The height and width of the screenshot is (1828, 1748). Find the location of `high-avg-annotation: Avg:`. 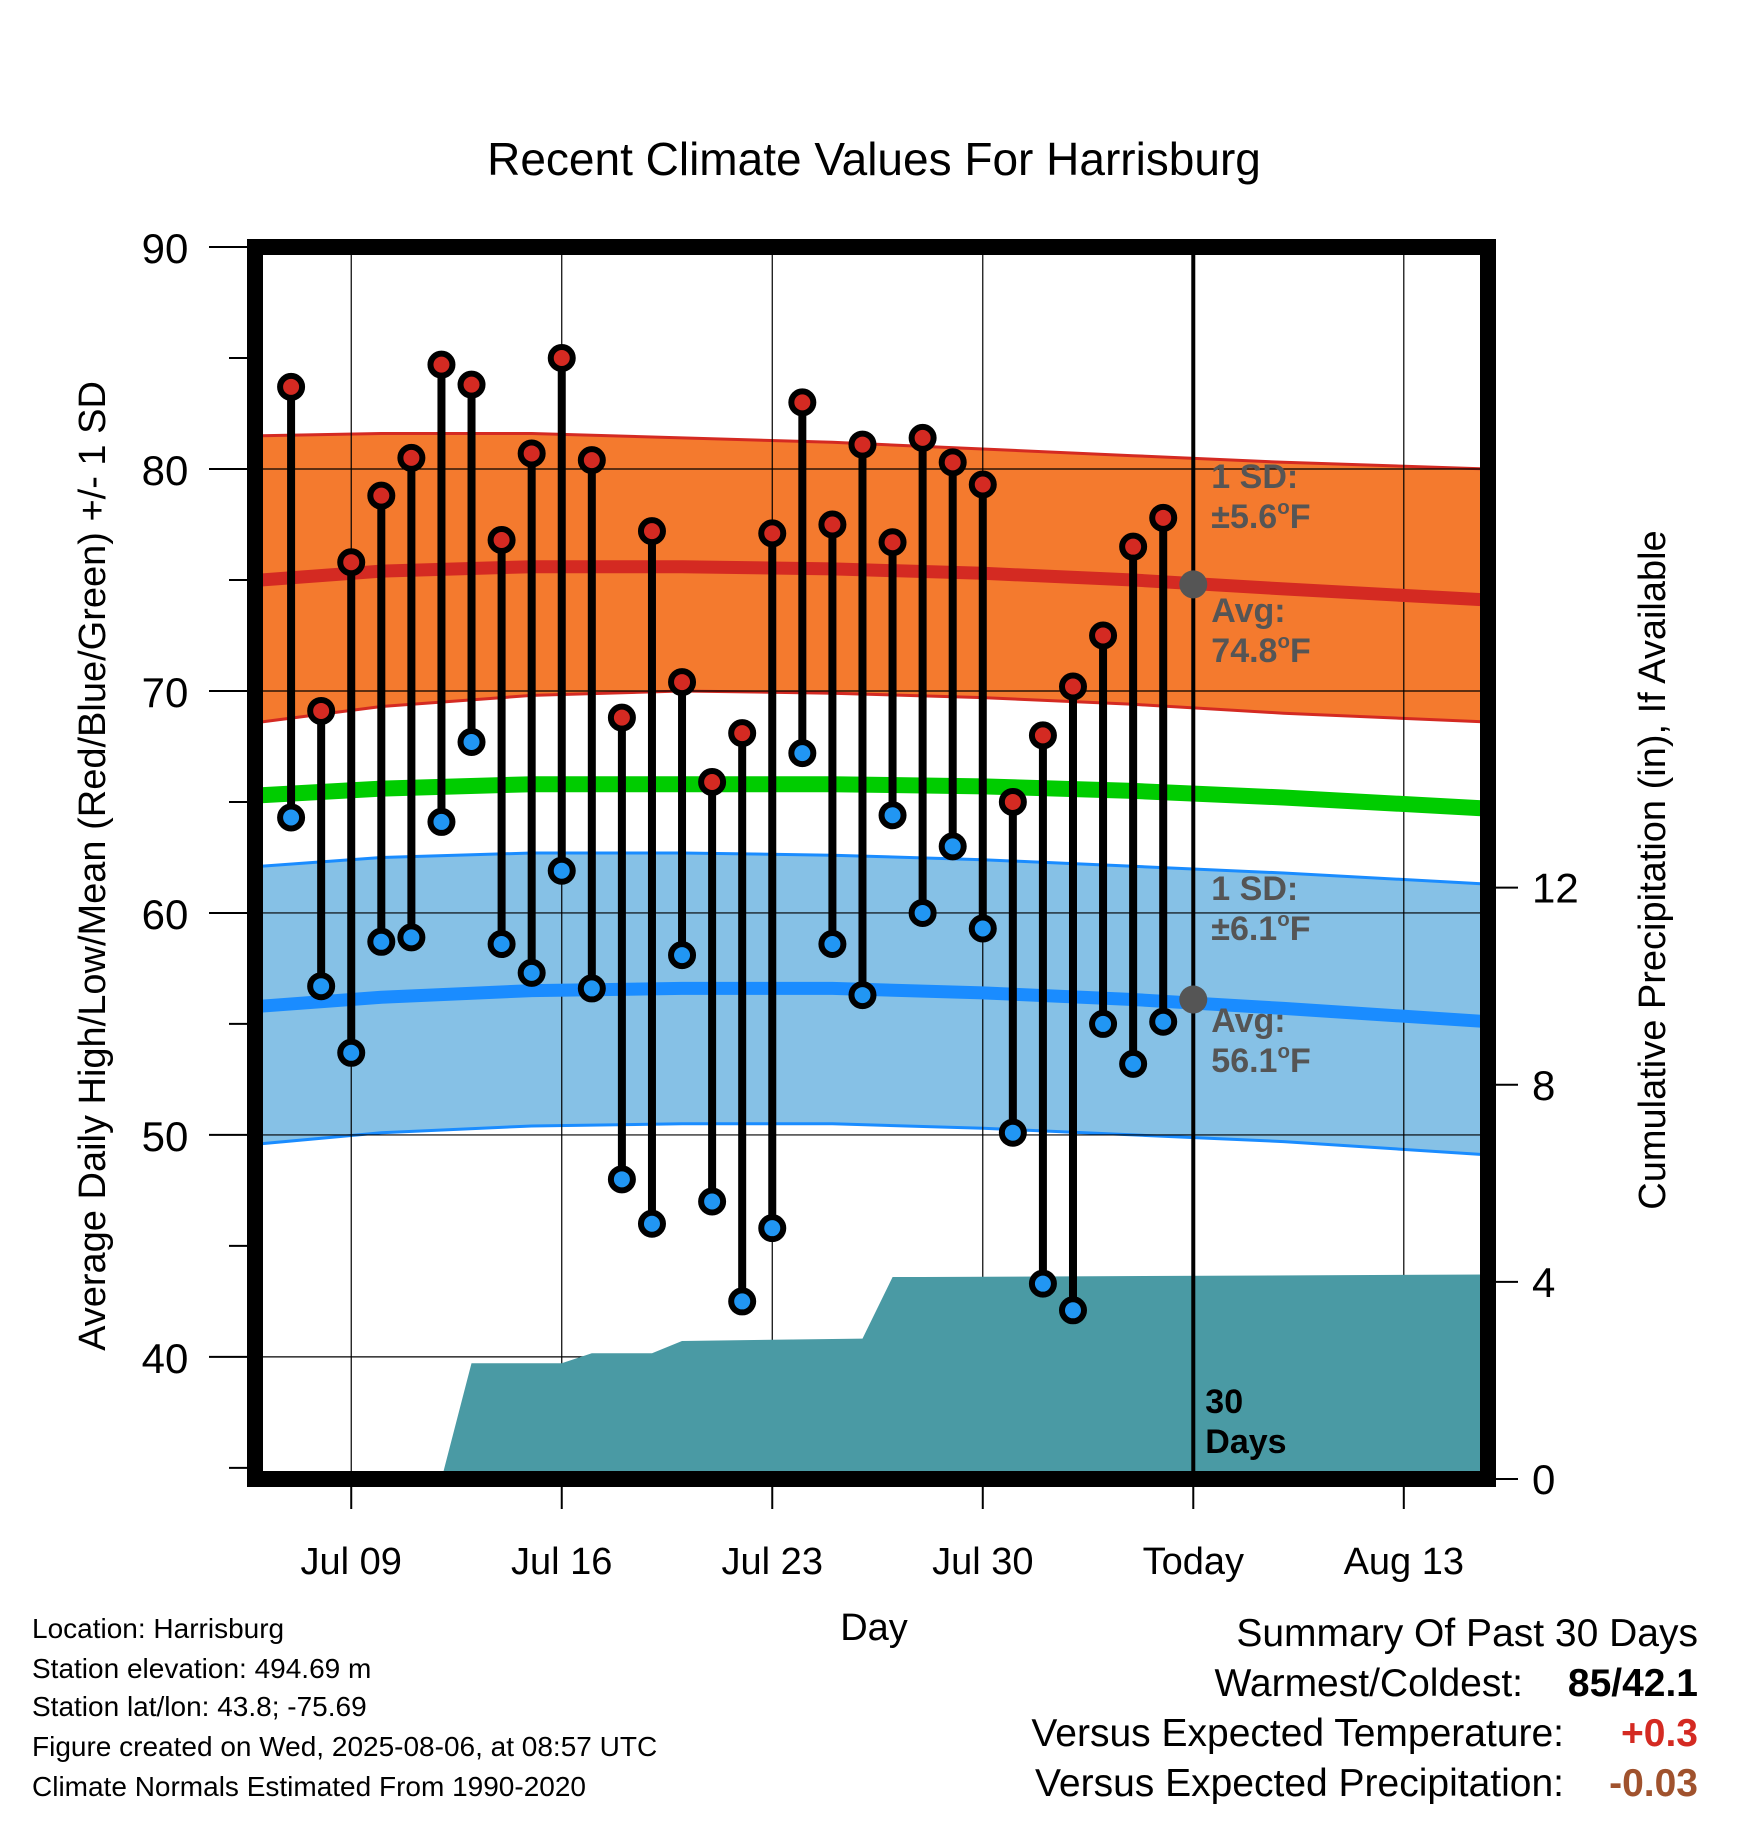

high-avg-annotation: Avg: is located at coordinates (1248, 611).